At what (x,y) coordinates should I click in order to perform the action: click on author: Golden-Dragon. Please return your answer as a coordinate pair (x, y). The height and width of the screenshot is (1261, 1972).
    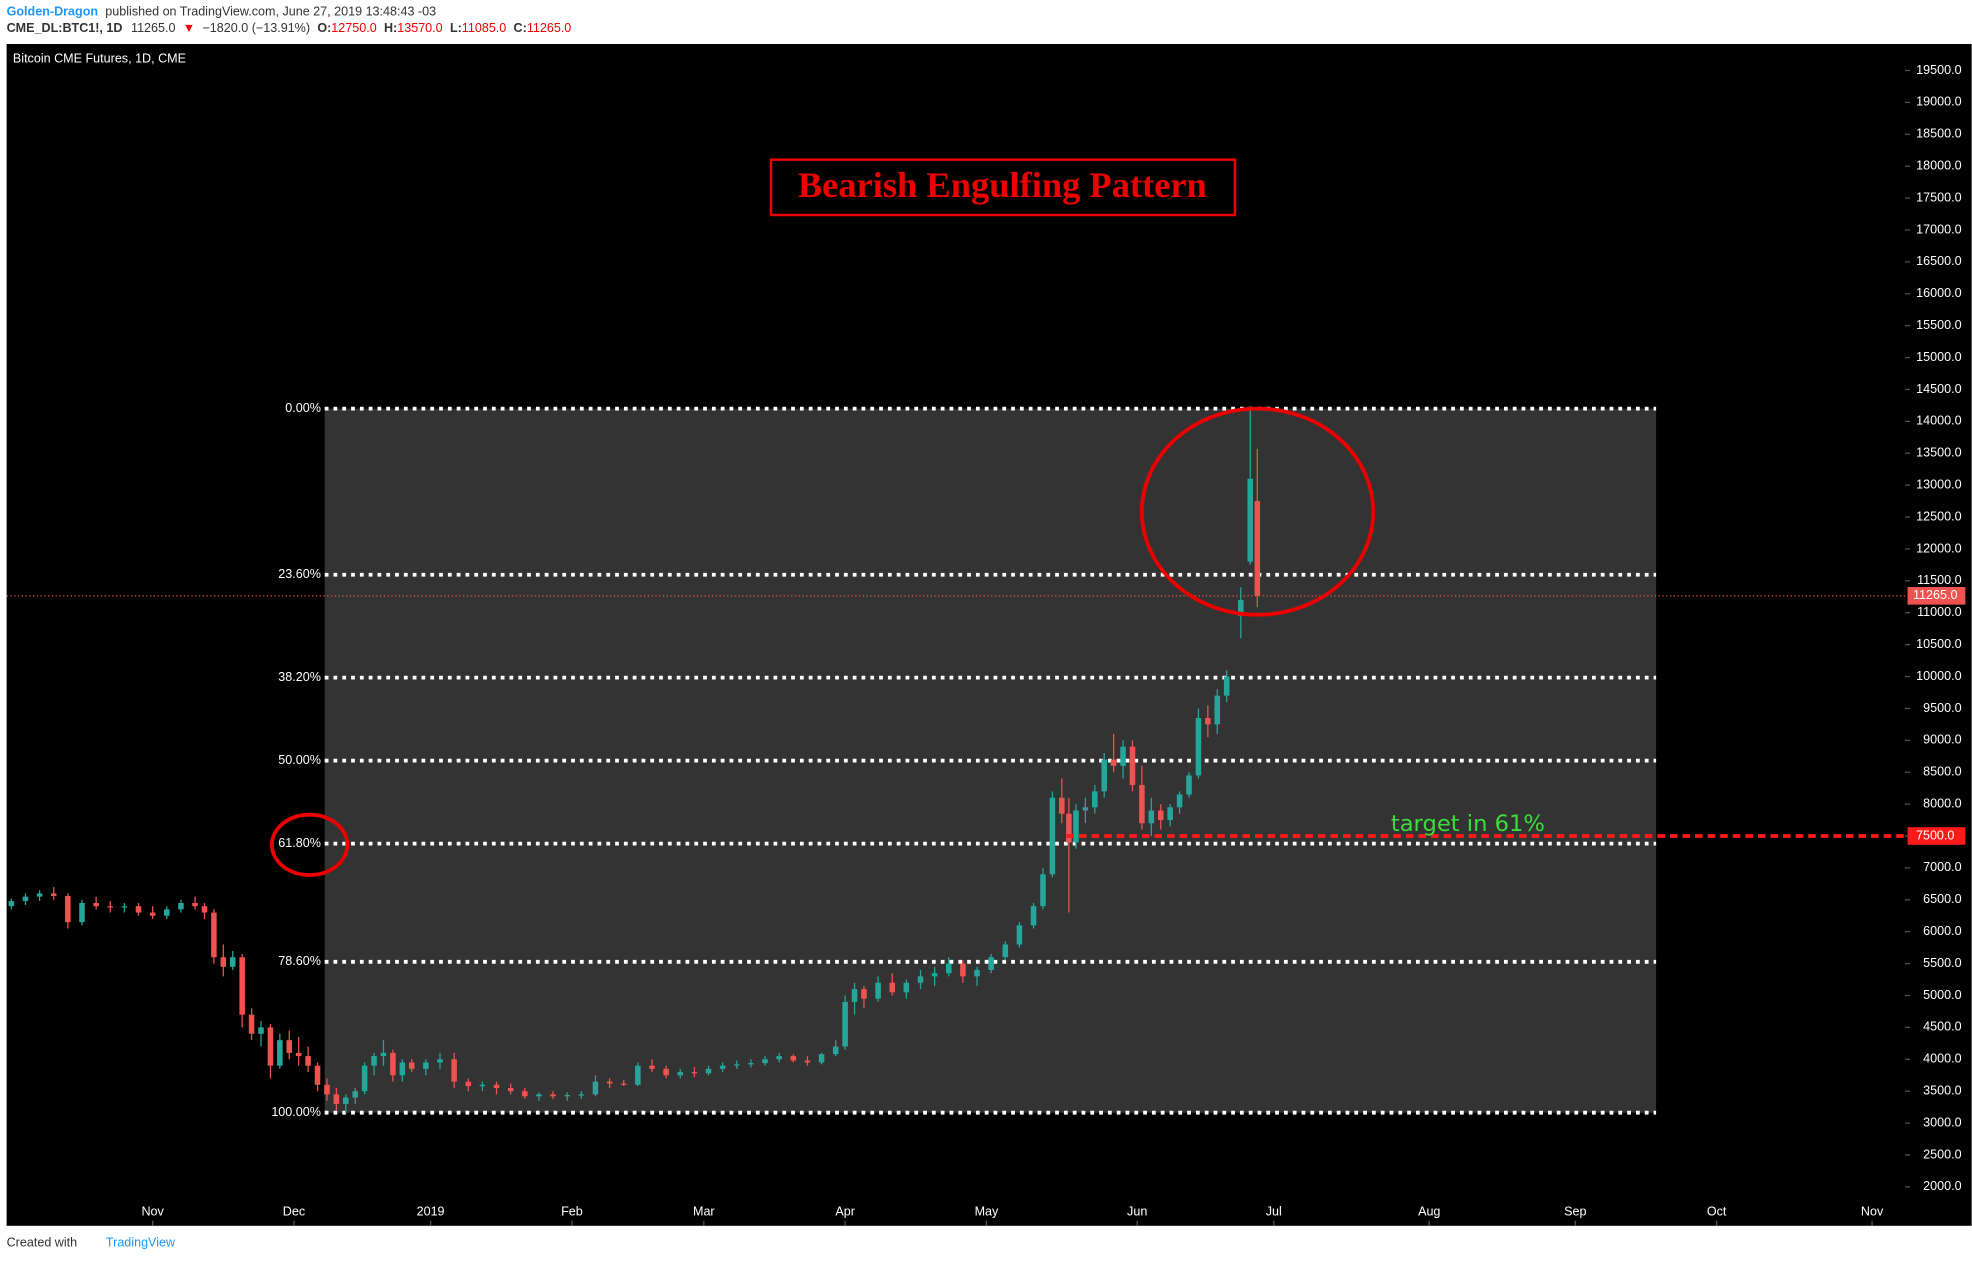
    Looking at the image, I should click on (52, 12).